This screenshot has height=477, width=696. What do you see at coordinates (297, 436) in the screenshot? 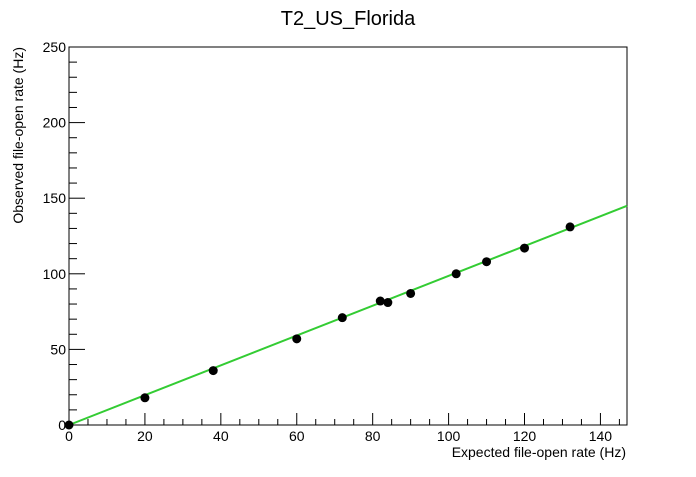
I see `x-tick-label: 60` at bounding box center [297, 436].